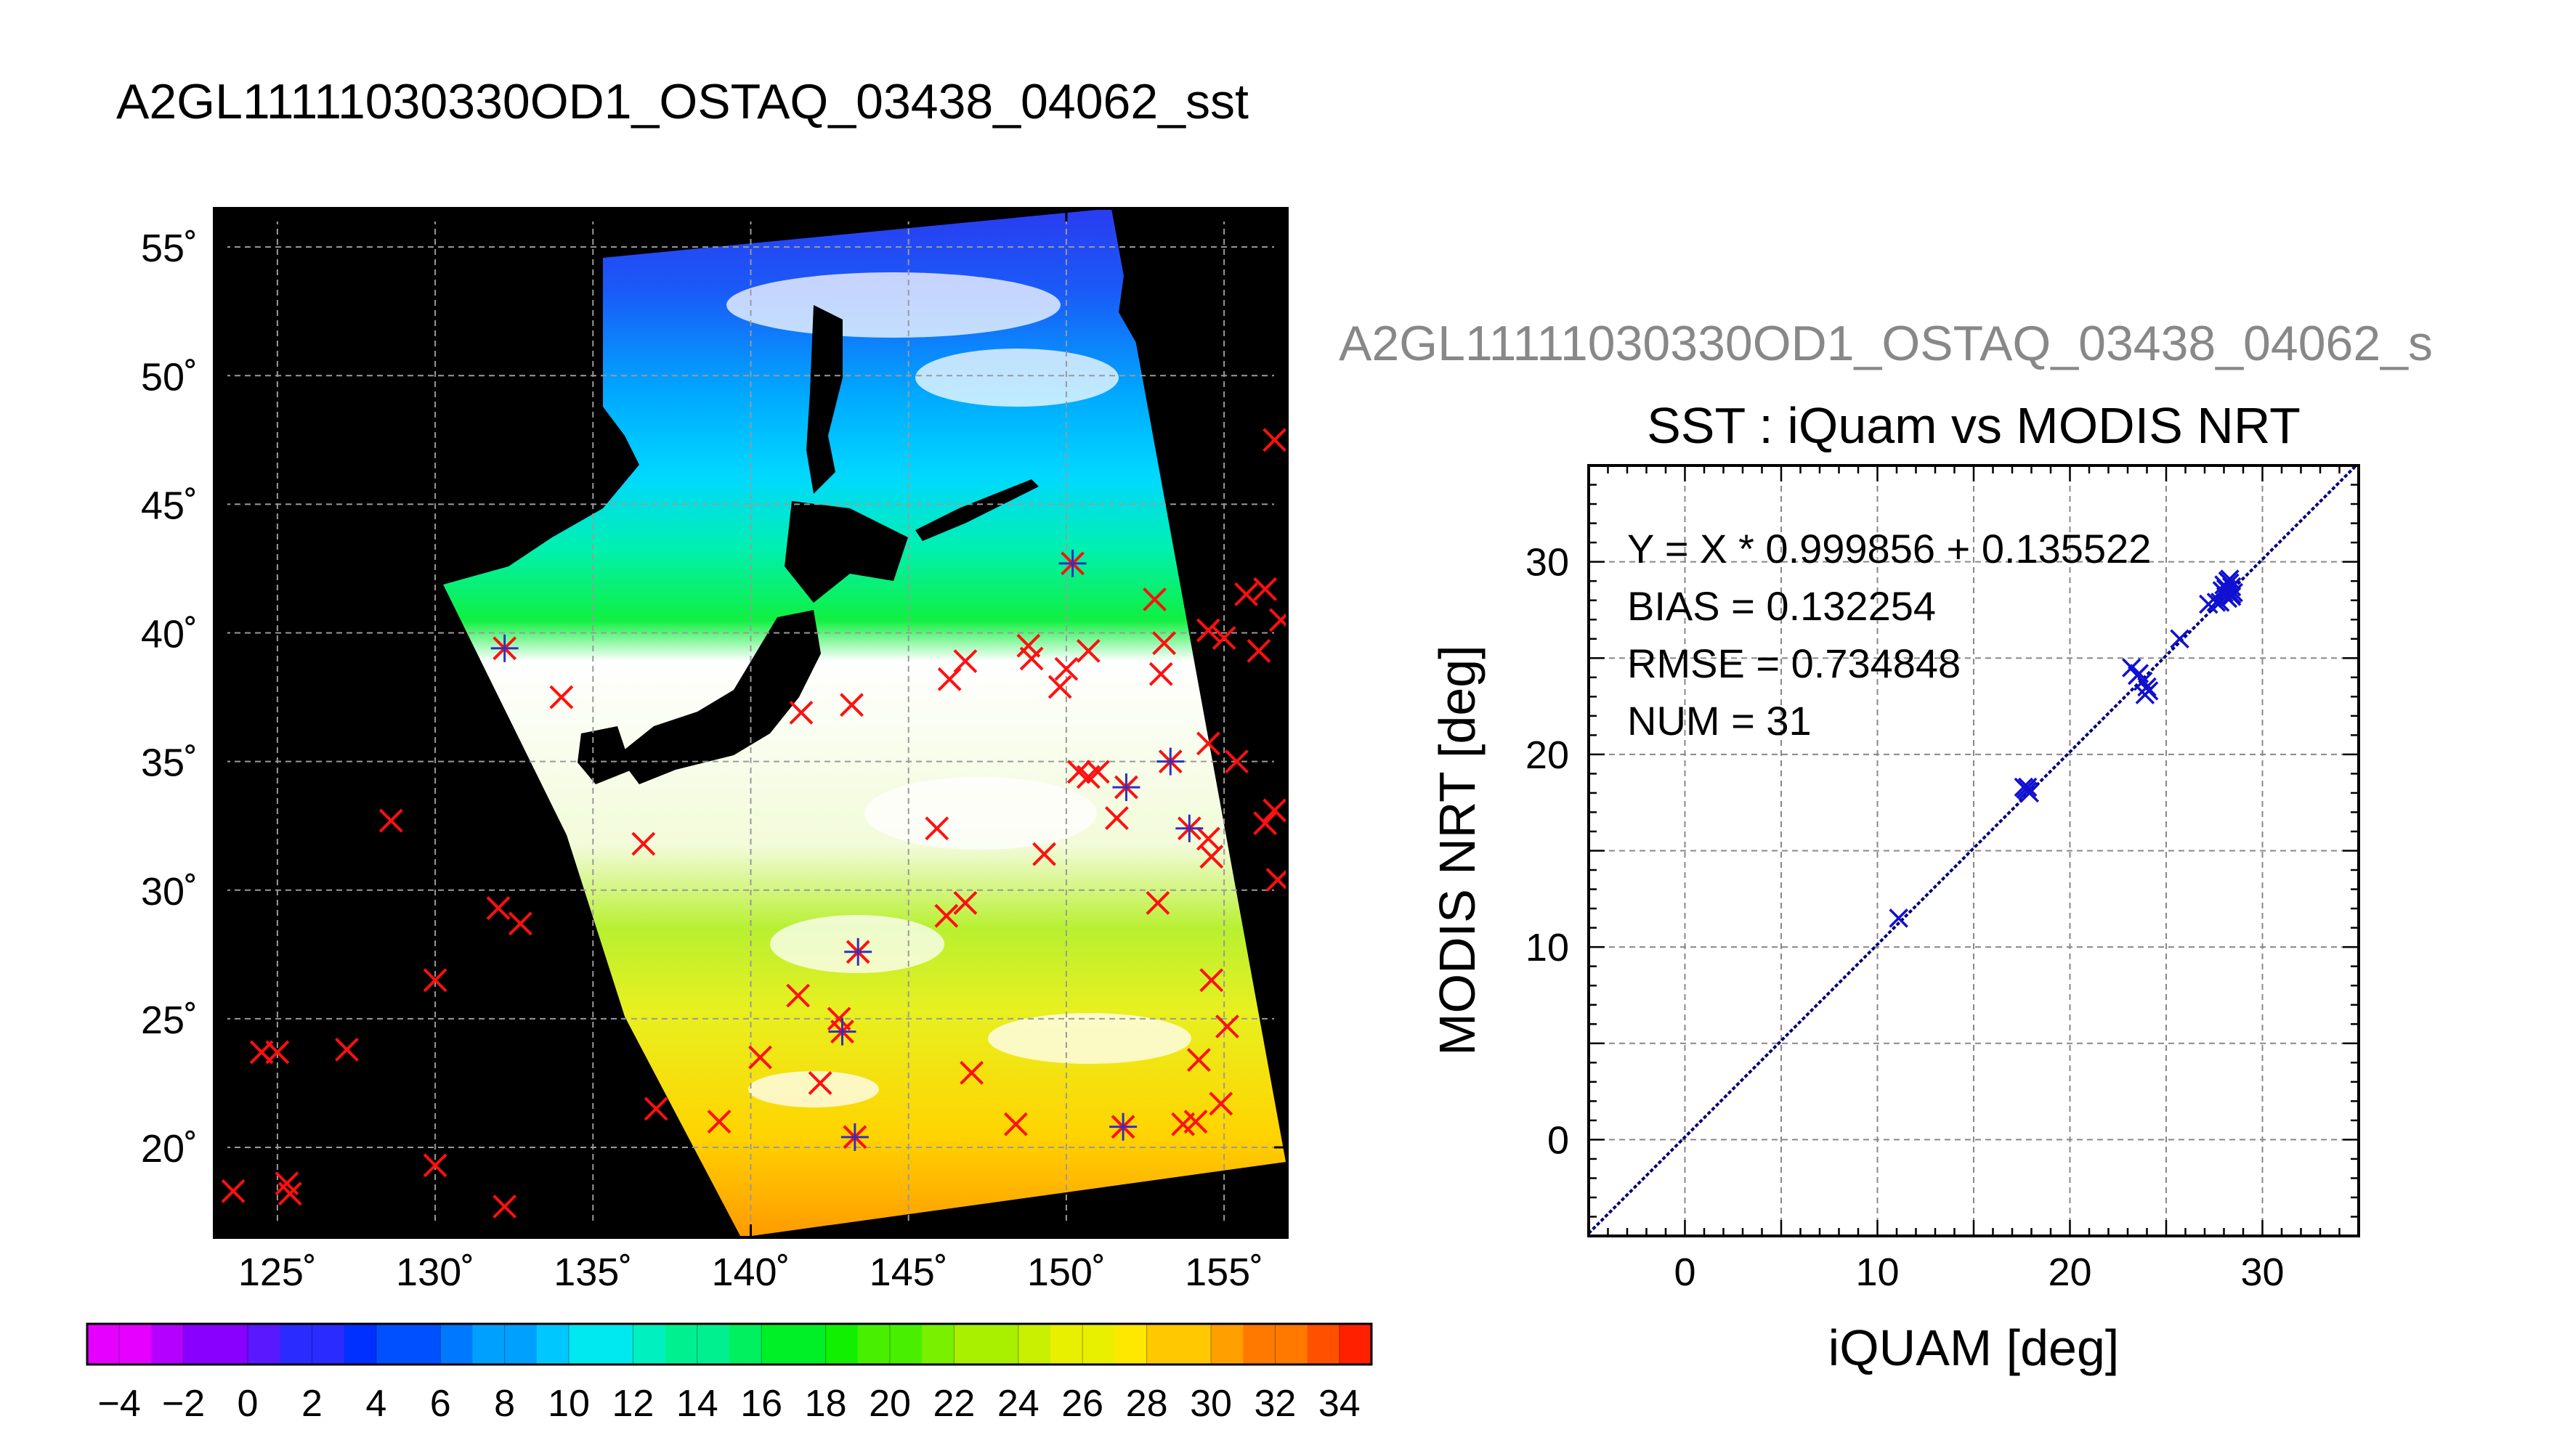 Image resolution: width=2549 pixels, height=1456 pixels. What do you see at coordinates (1720, 721) in the screenshot?
I see `scatter-annotation: NUM = 31` at bounding box center [1720, 721].